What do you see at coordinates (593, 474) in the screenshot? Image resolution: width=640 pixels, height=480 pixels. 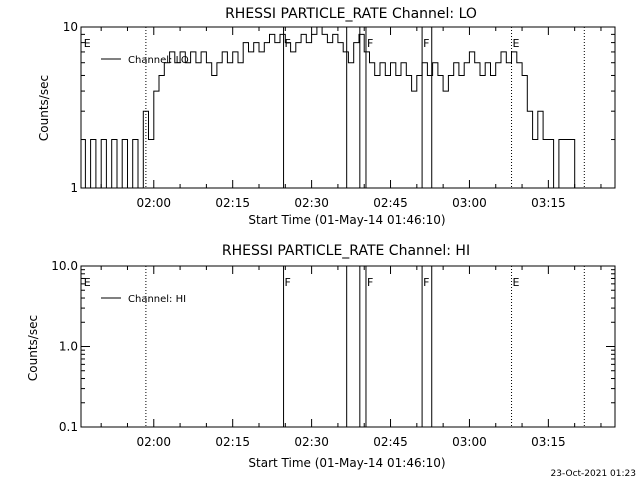 I see `footer-timestamp: 23-Oct-2021 01:23` at bounding box center [593, 474].